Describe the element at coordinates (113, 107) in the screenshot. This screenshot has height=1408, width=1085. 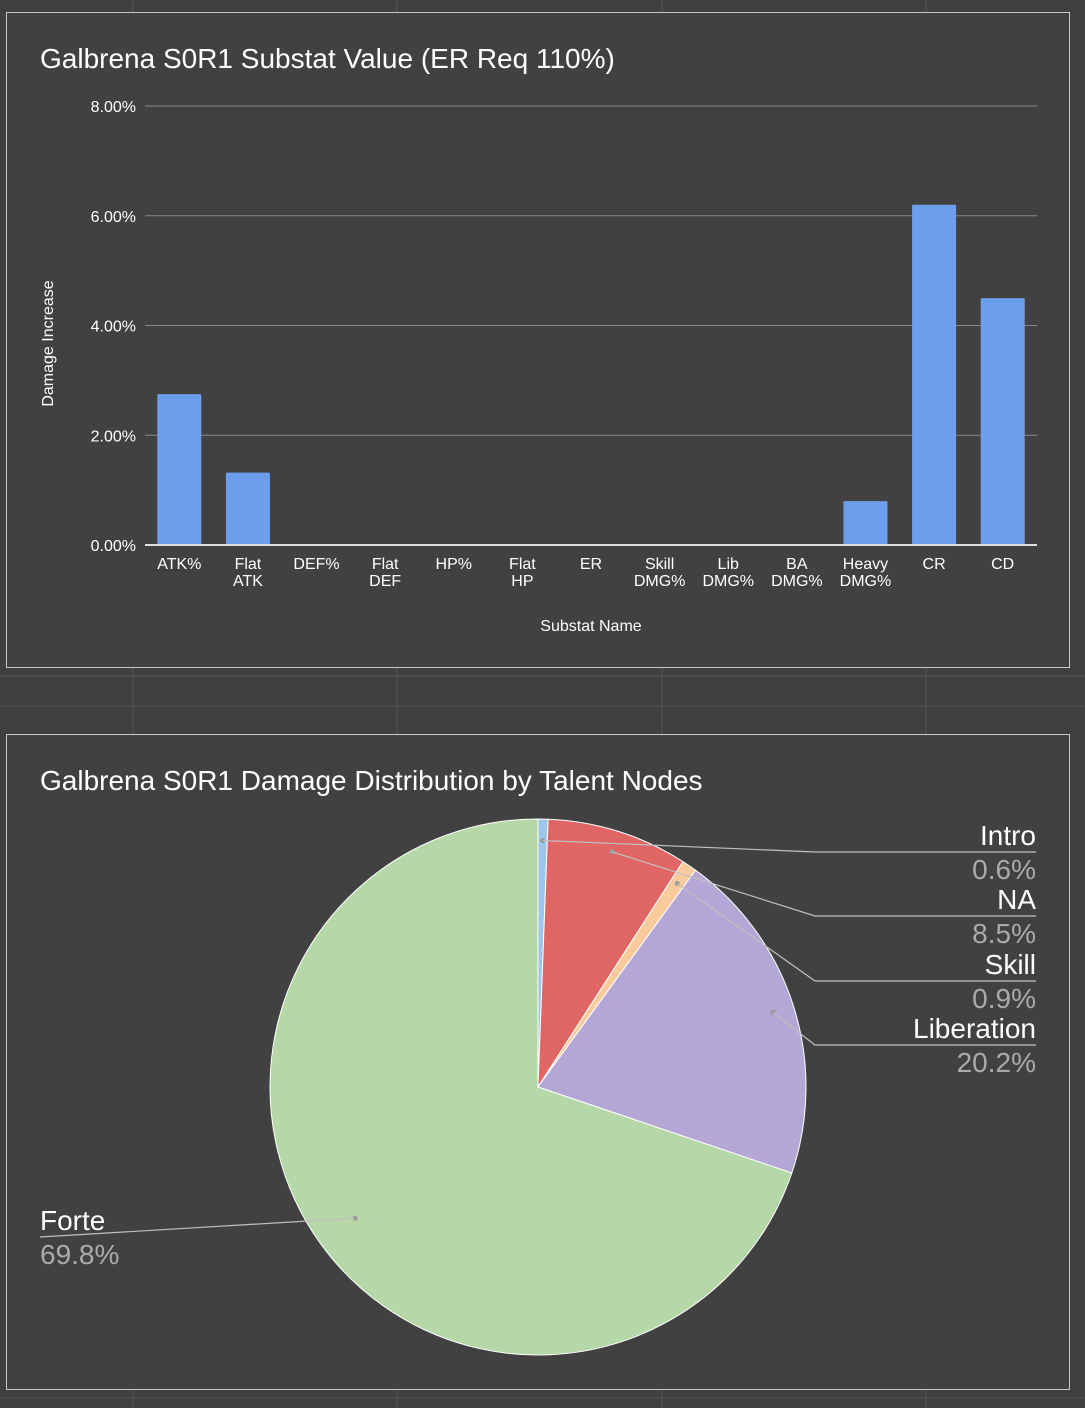
I see `y-tick-label: 8.00%` at that location.